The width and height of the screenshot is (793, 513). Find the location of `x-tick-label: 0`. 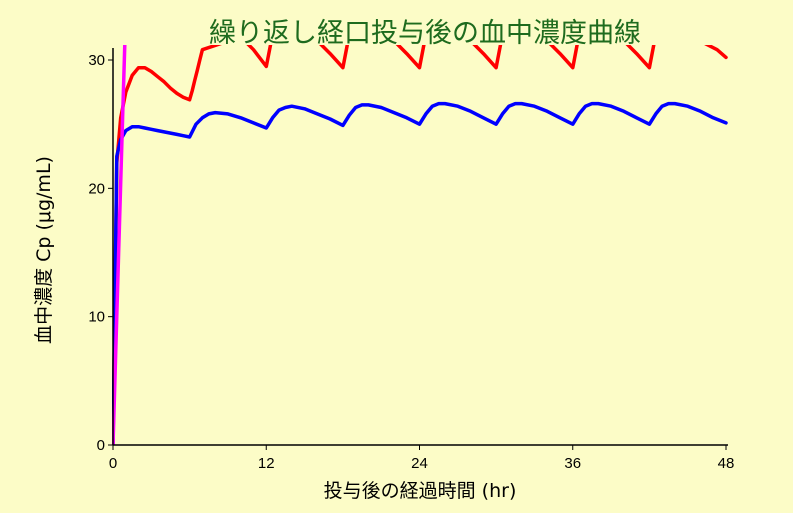

x-tick-label: 0 is located at coordinates (113, 463).